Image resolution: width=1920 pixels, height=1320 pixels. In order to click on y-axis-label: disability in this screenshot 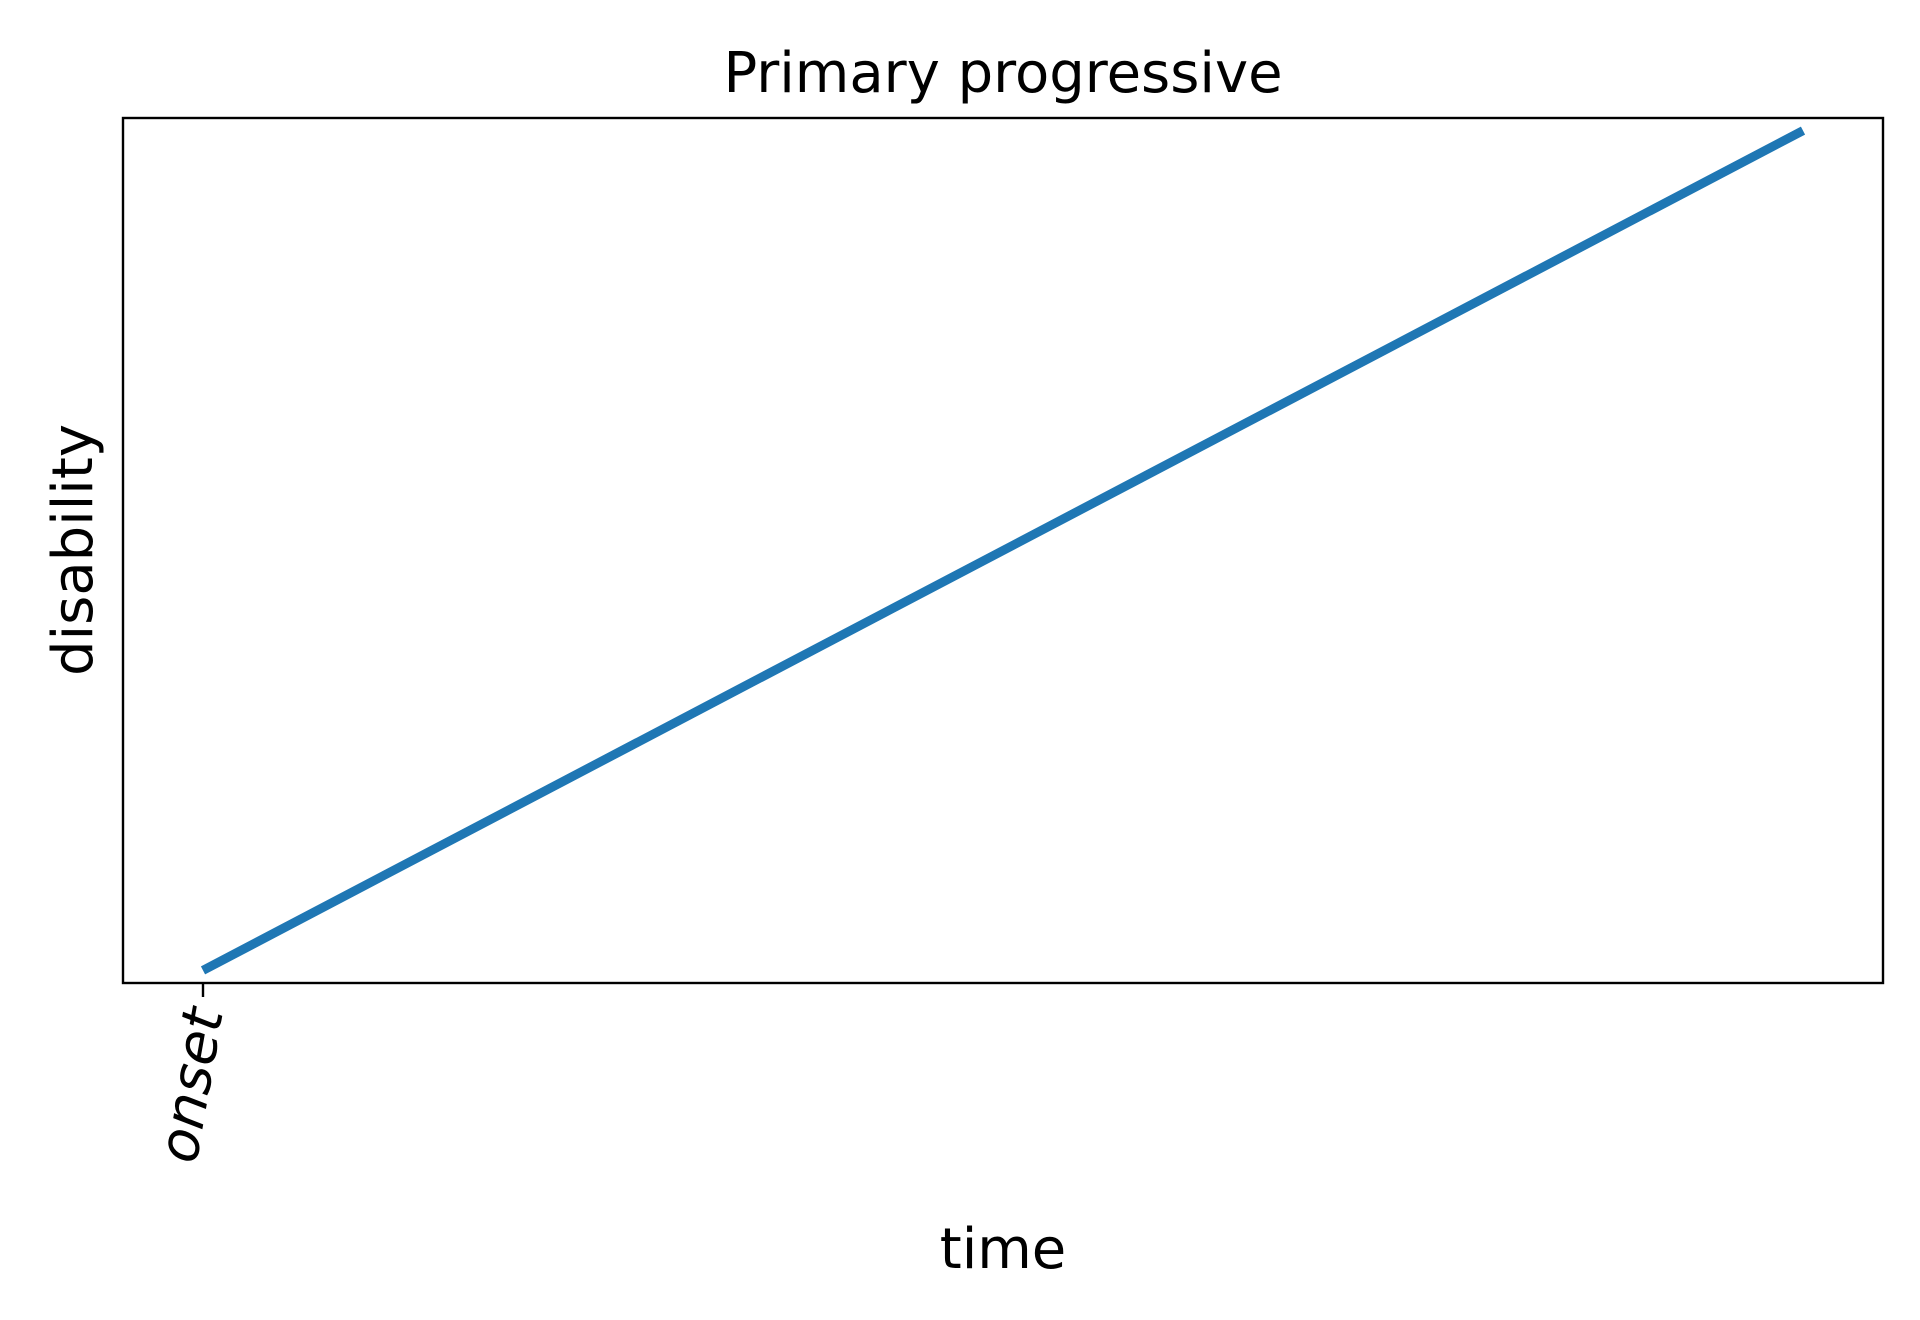, I will do `click(73, 550)`.